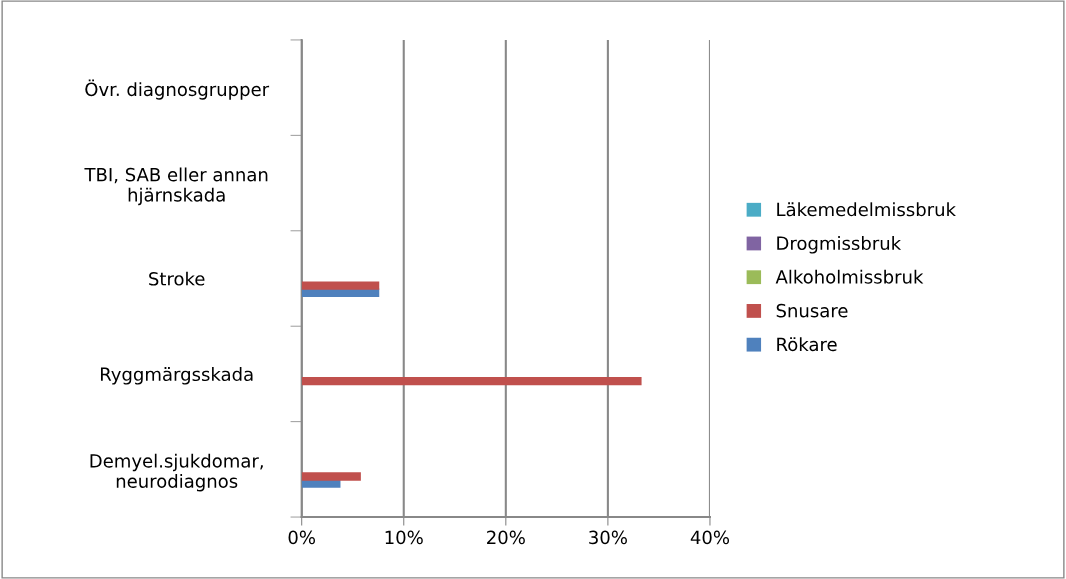 This screenshot has height=579, width=1066. I want to click on x-tick-label: 40%, so click(710, 537).